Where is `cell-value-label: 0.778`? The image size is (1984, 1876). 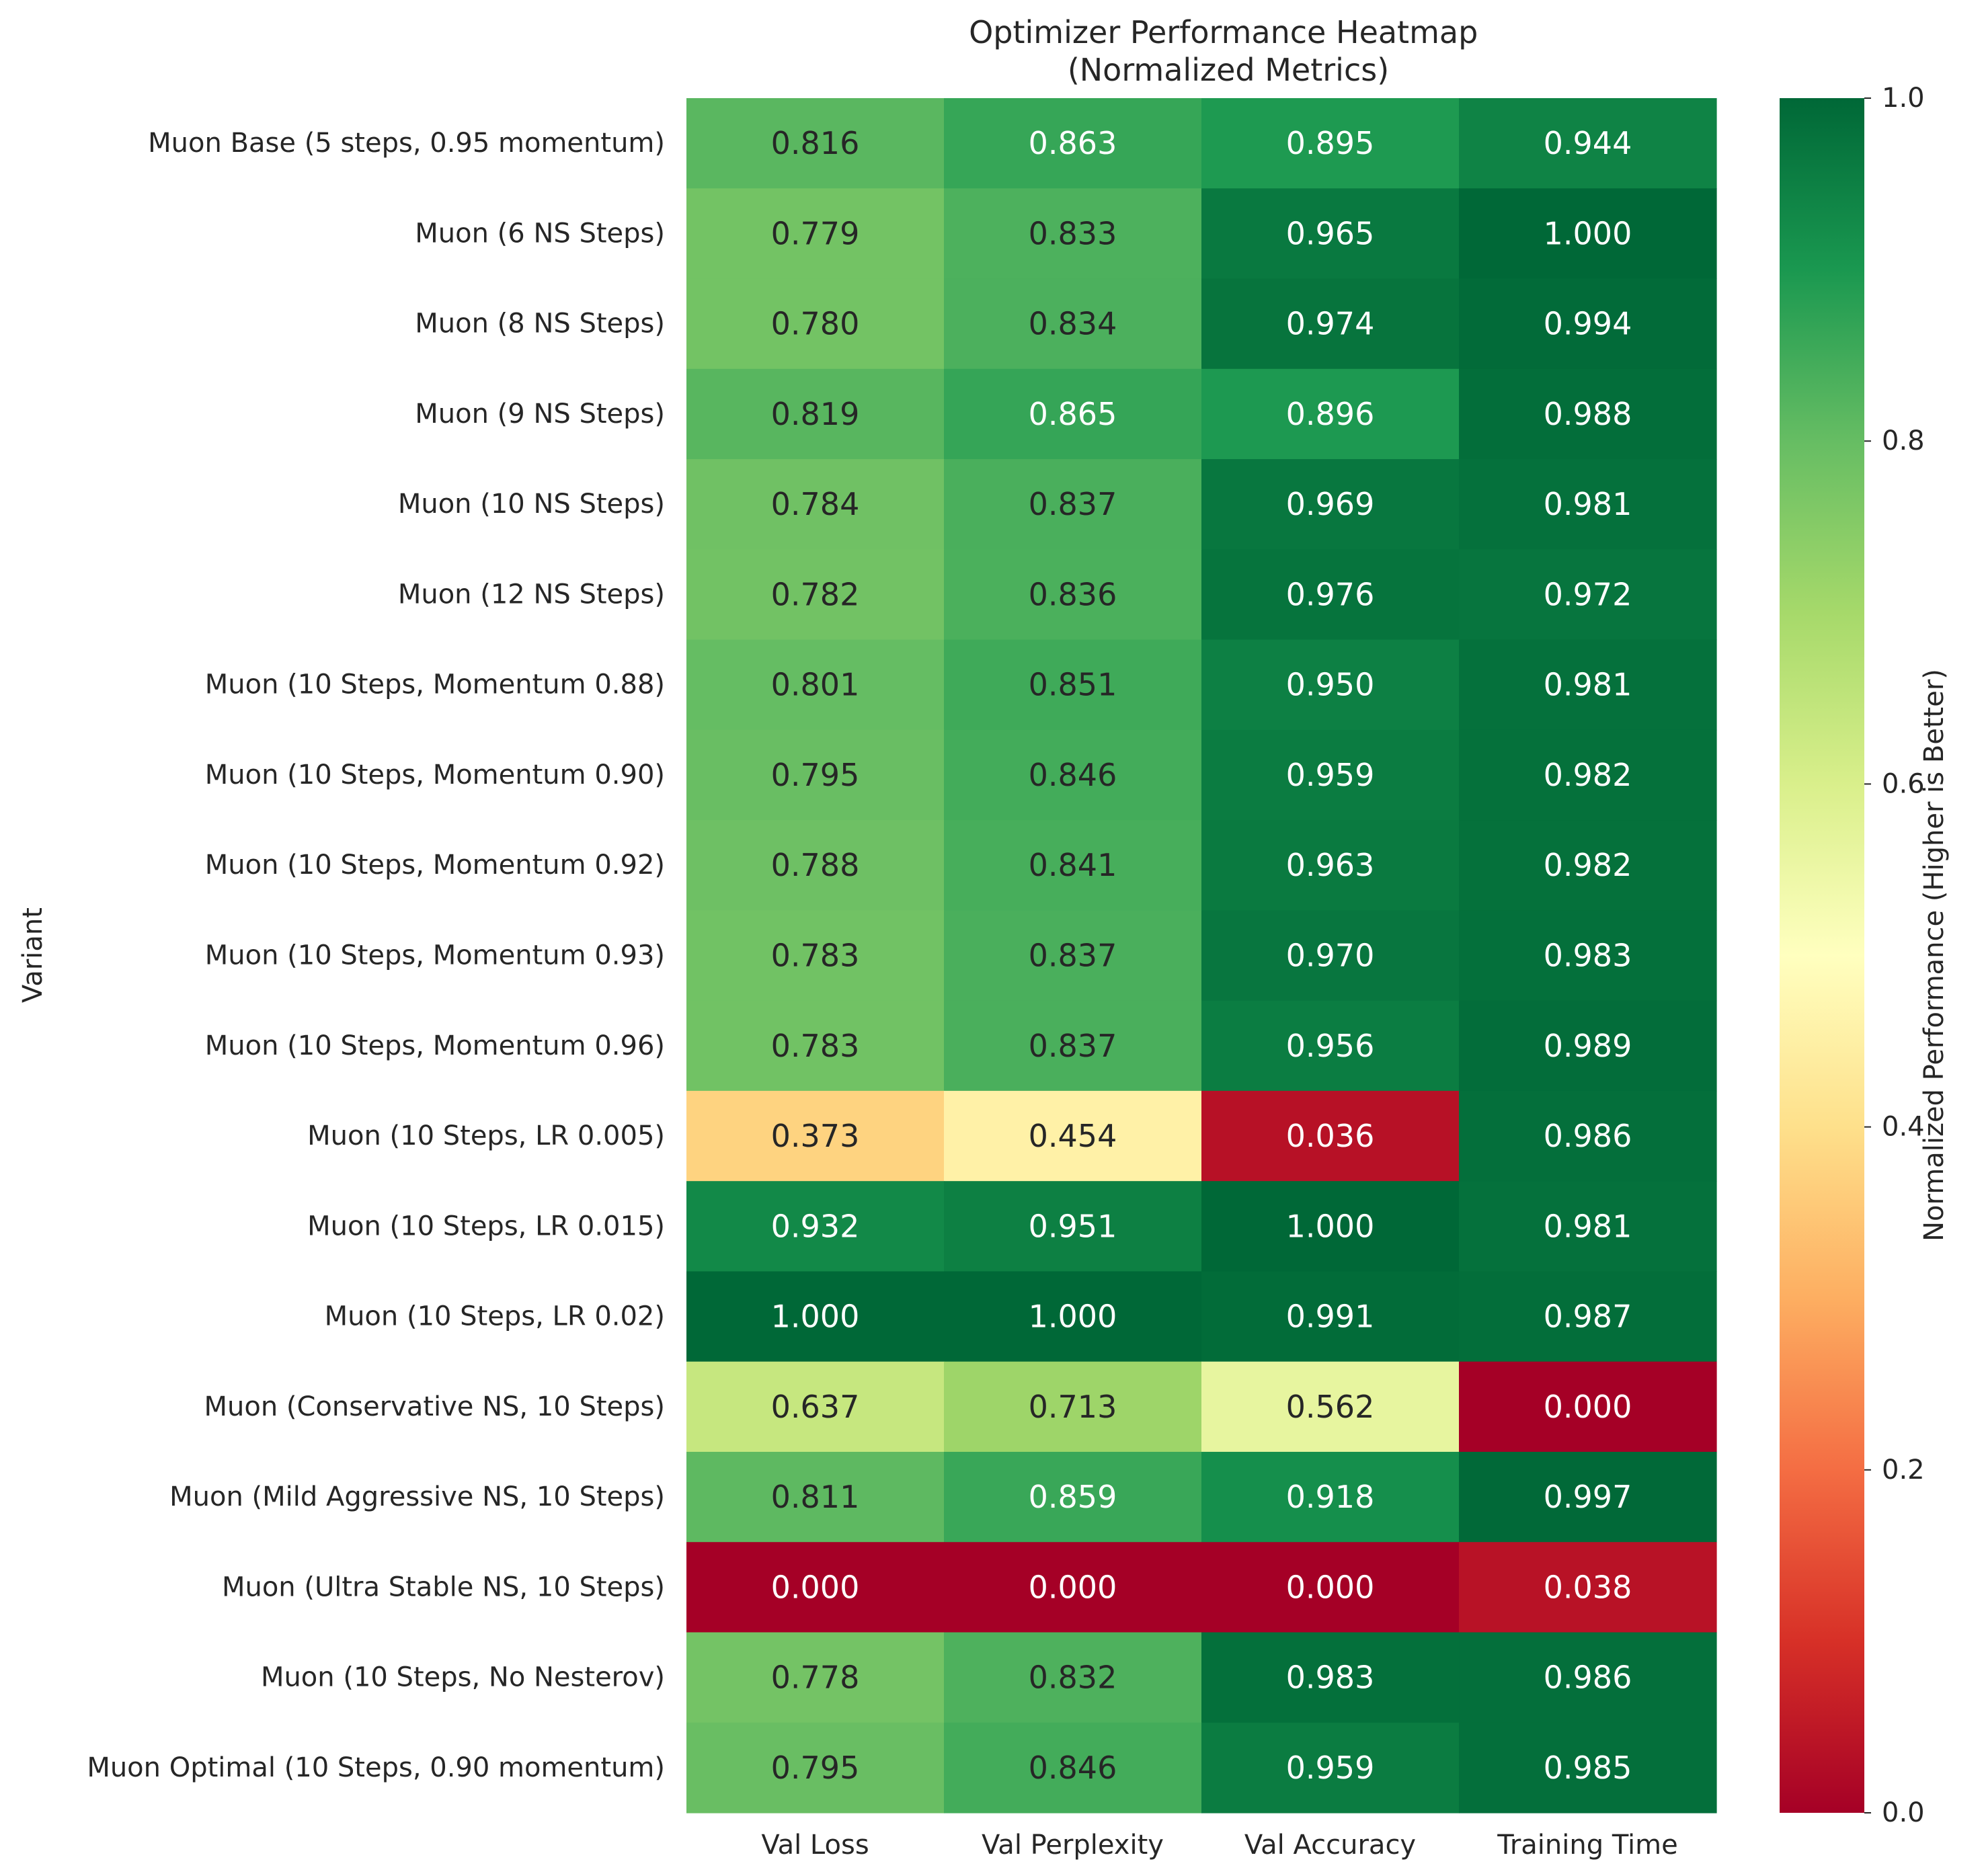 cell-value-label: 0.778 is located at coordinates (815, 1678).